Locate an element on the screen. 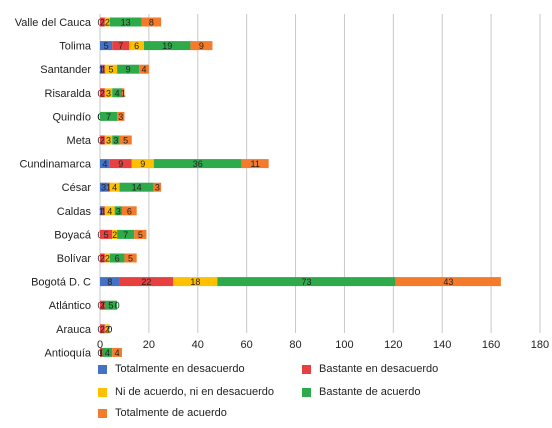 The width and height of the screenshot is (552, 428). category-label: Bogotá D. C is located at coordinates (61, 283).